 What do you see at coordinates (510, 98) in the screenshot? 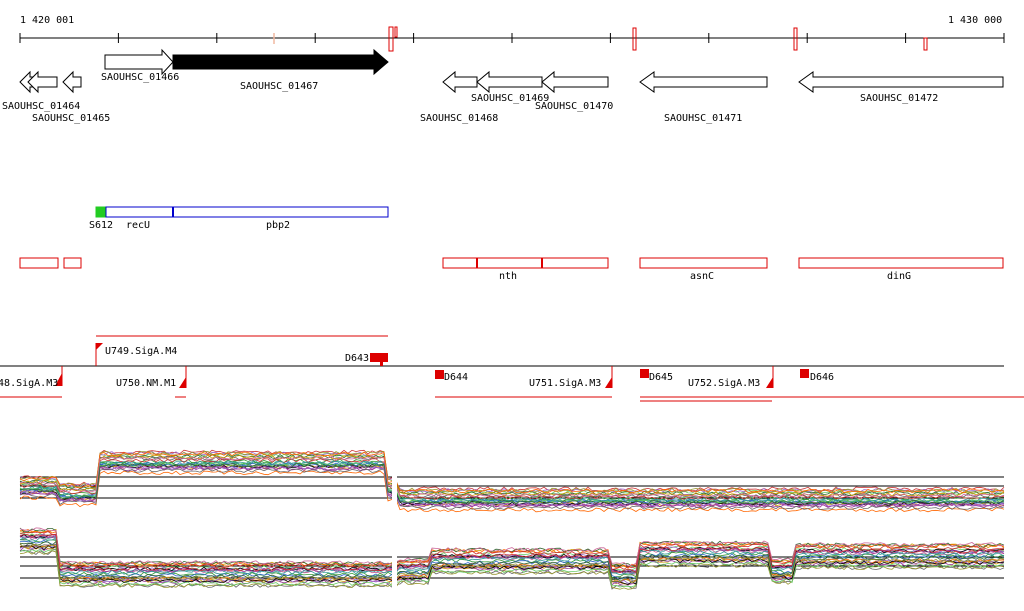
I see `gene-label: SAOUHSC_01469` at bounding box center [510, 98].